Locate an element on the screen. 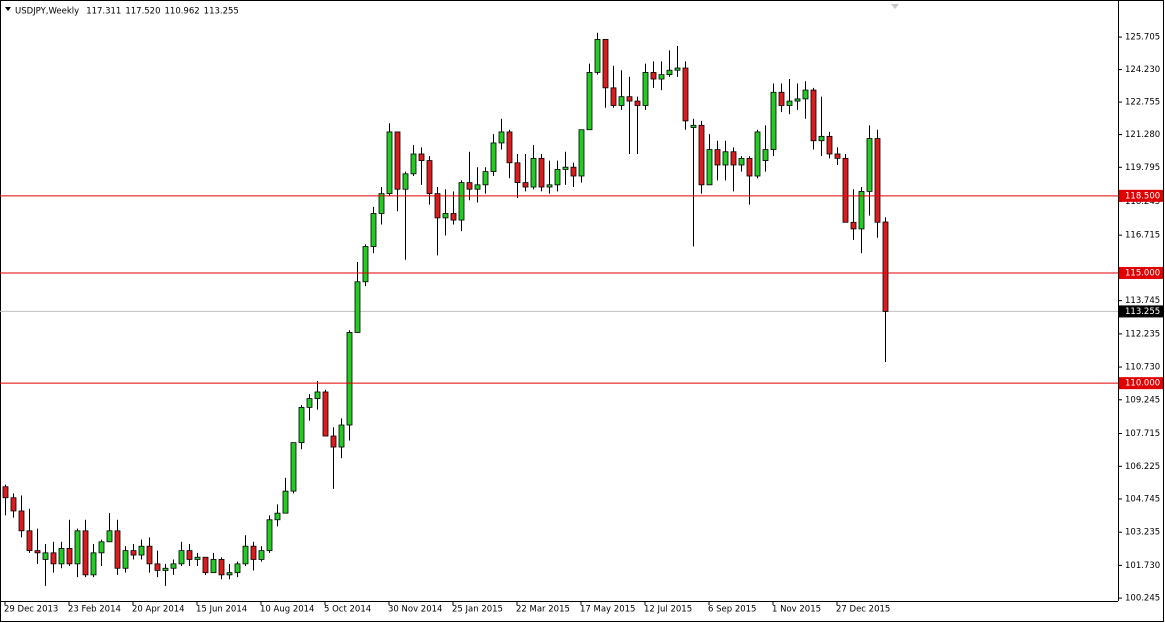 Image resolution: width=1165 pixels, height=623 pixels. y-tick-label: 119.795 is located at coordinates (1142, 168).